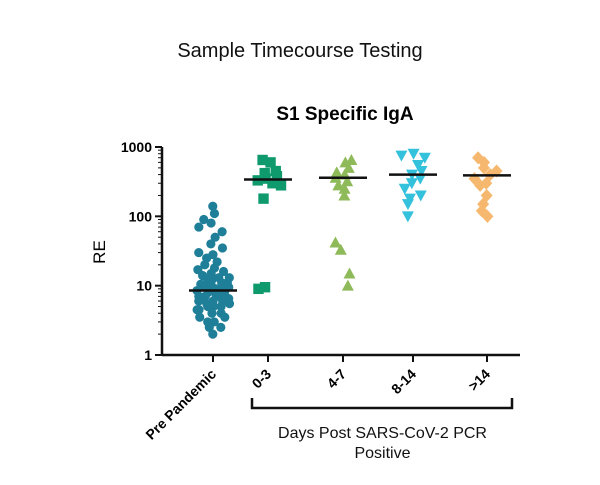 Image resolution: width=600 pixels, height=485 pixels. I want to click on page-title: Sample Timecourse Testing, so click(300, 51).